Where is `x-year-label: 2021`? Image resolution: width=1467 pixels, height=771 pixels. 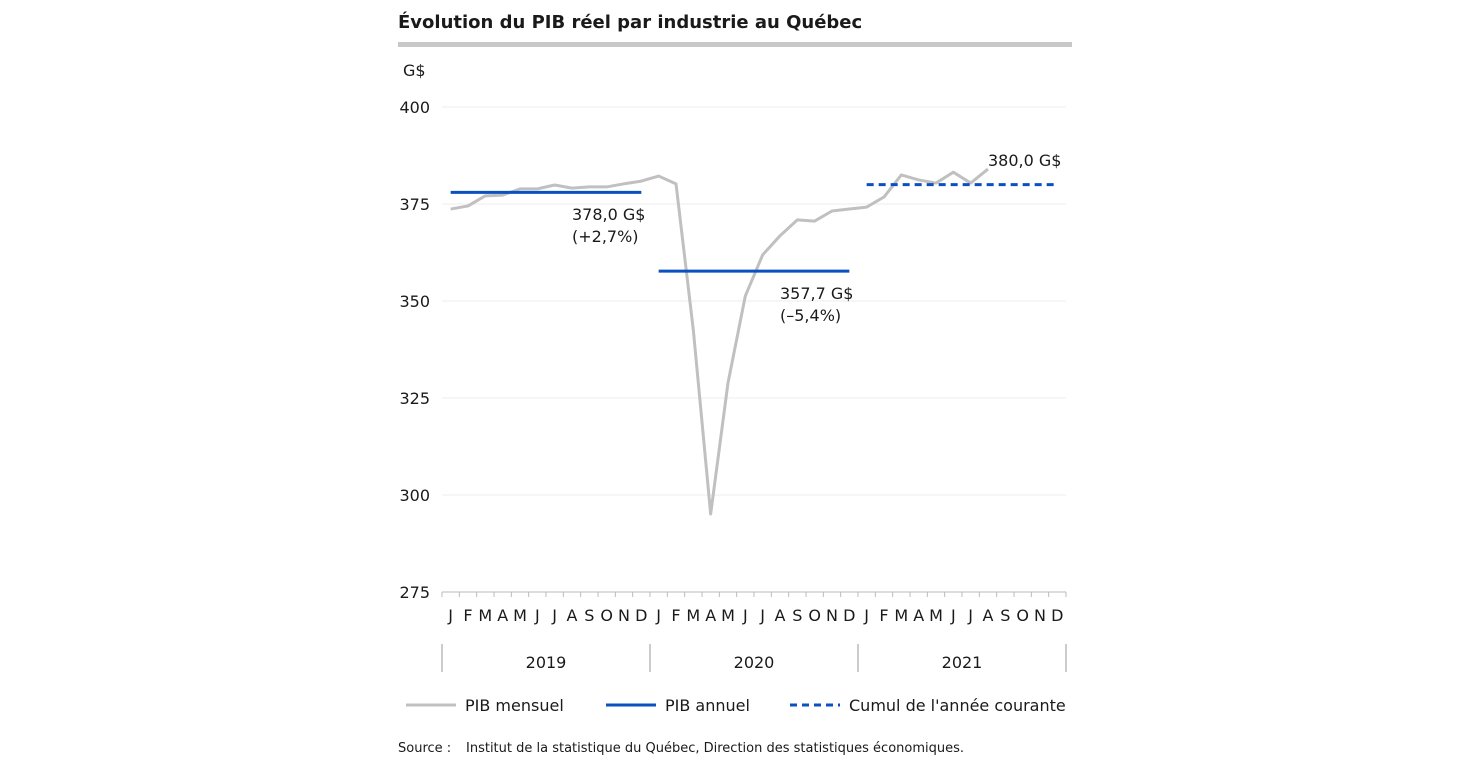
x-year-label: 2021 is located at coordinates (962, 662).